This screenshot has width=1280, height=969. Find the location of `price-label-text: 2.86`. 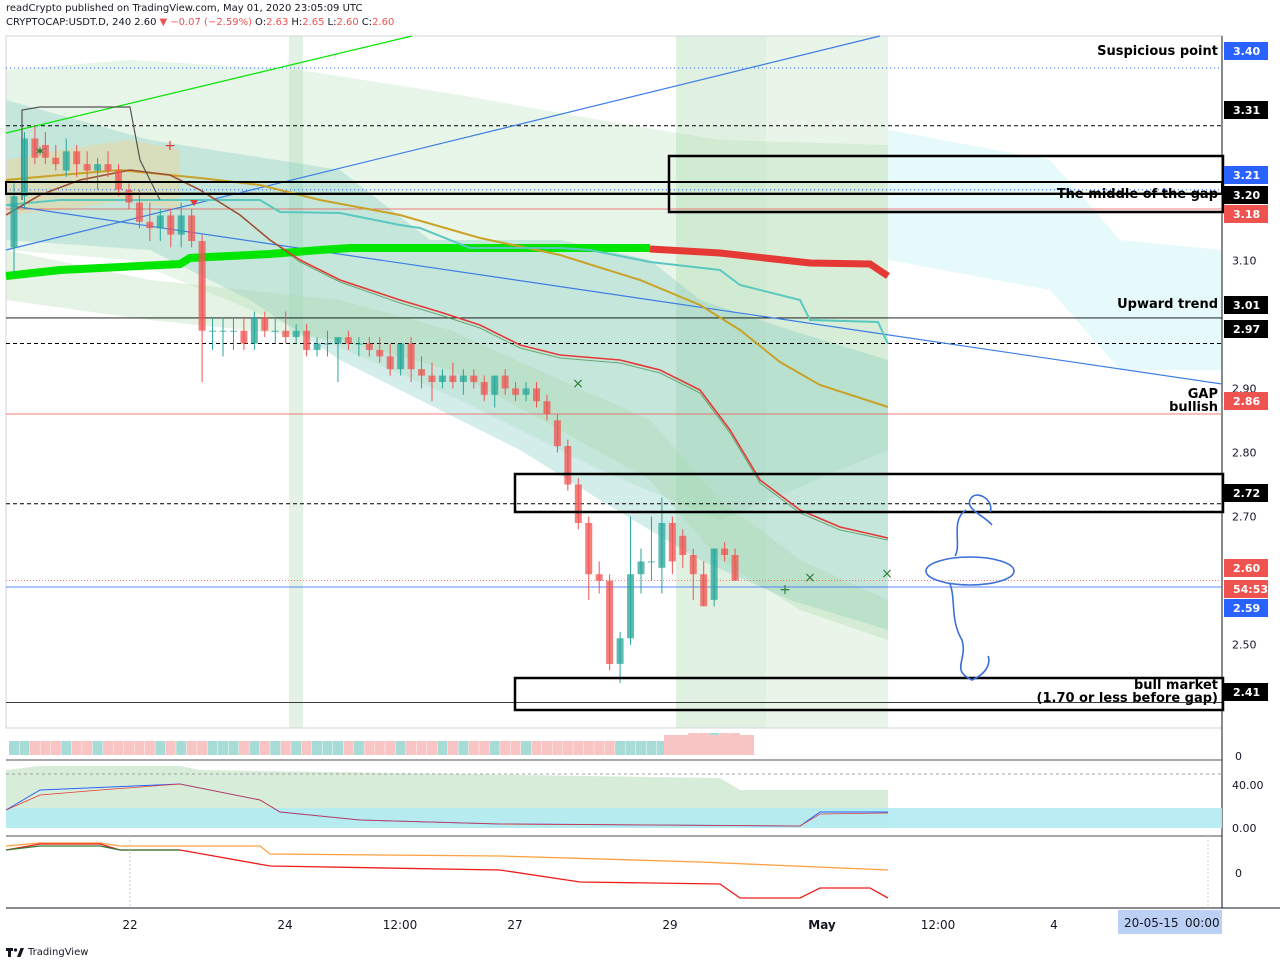

price-label-text: 2.86 is located at coordinates (1246, 401).